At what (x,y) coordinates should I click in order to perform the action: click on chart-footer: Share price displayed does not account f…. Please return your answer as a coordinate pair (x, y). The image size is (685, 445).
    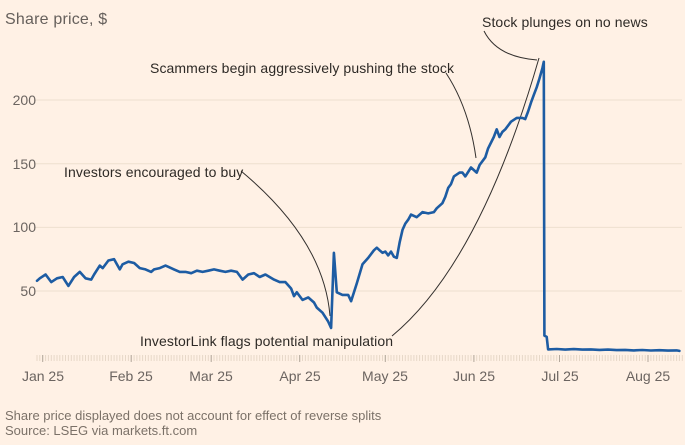
    Looking at the image, I should click on (193, 423).